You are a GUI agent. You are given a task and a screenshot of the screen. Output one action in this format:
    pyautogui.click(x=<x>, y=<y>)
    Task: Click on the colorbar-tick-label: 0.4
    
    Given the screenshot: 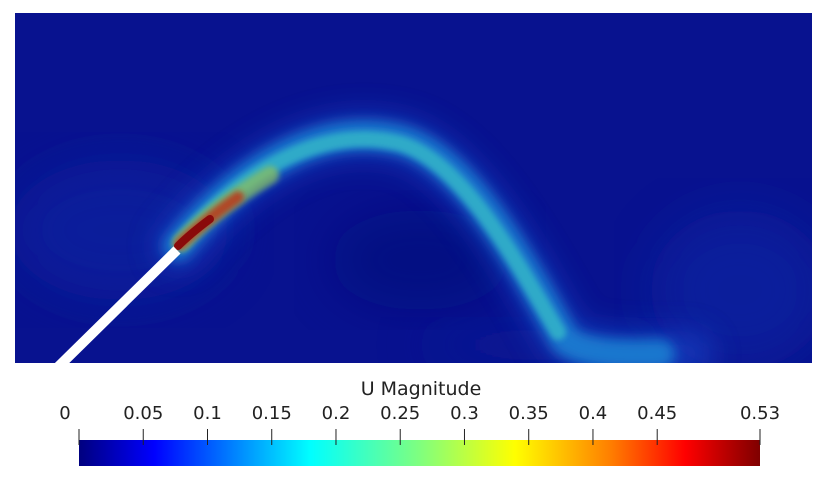 What is the action you would take?
    pyautogui.click(x=593, y=413)
    